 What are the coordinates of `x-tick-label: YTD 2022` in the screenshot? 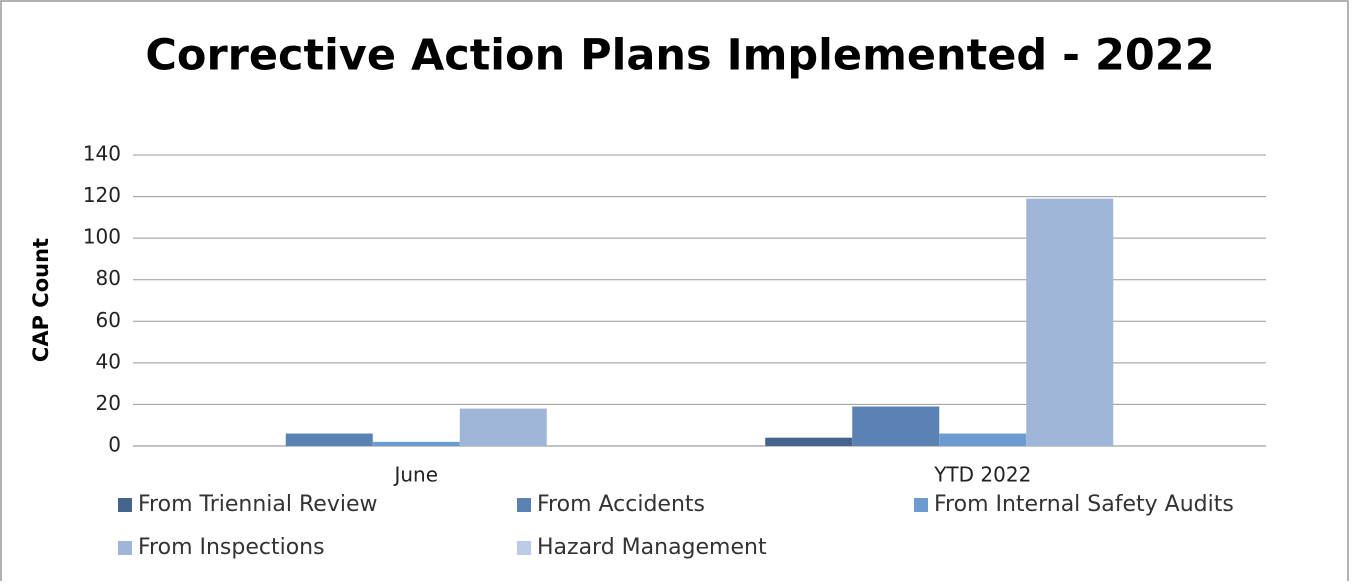 It's located at (982, 475).